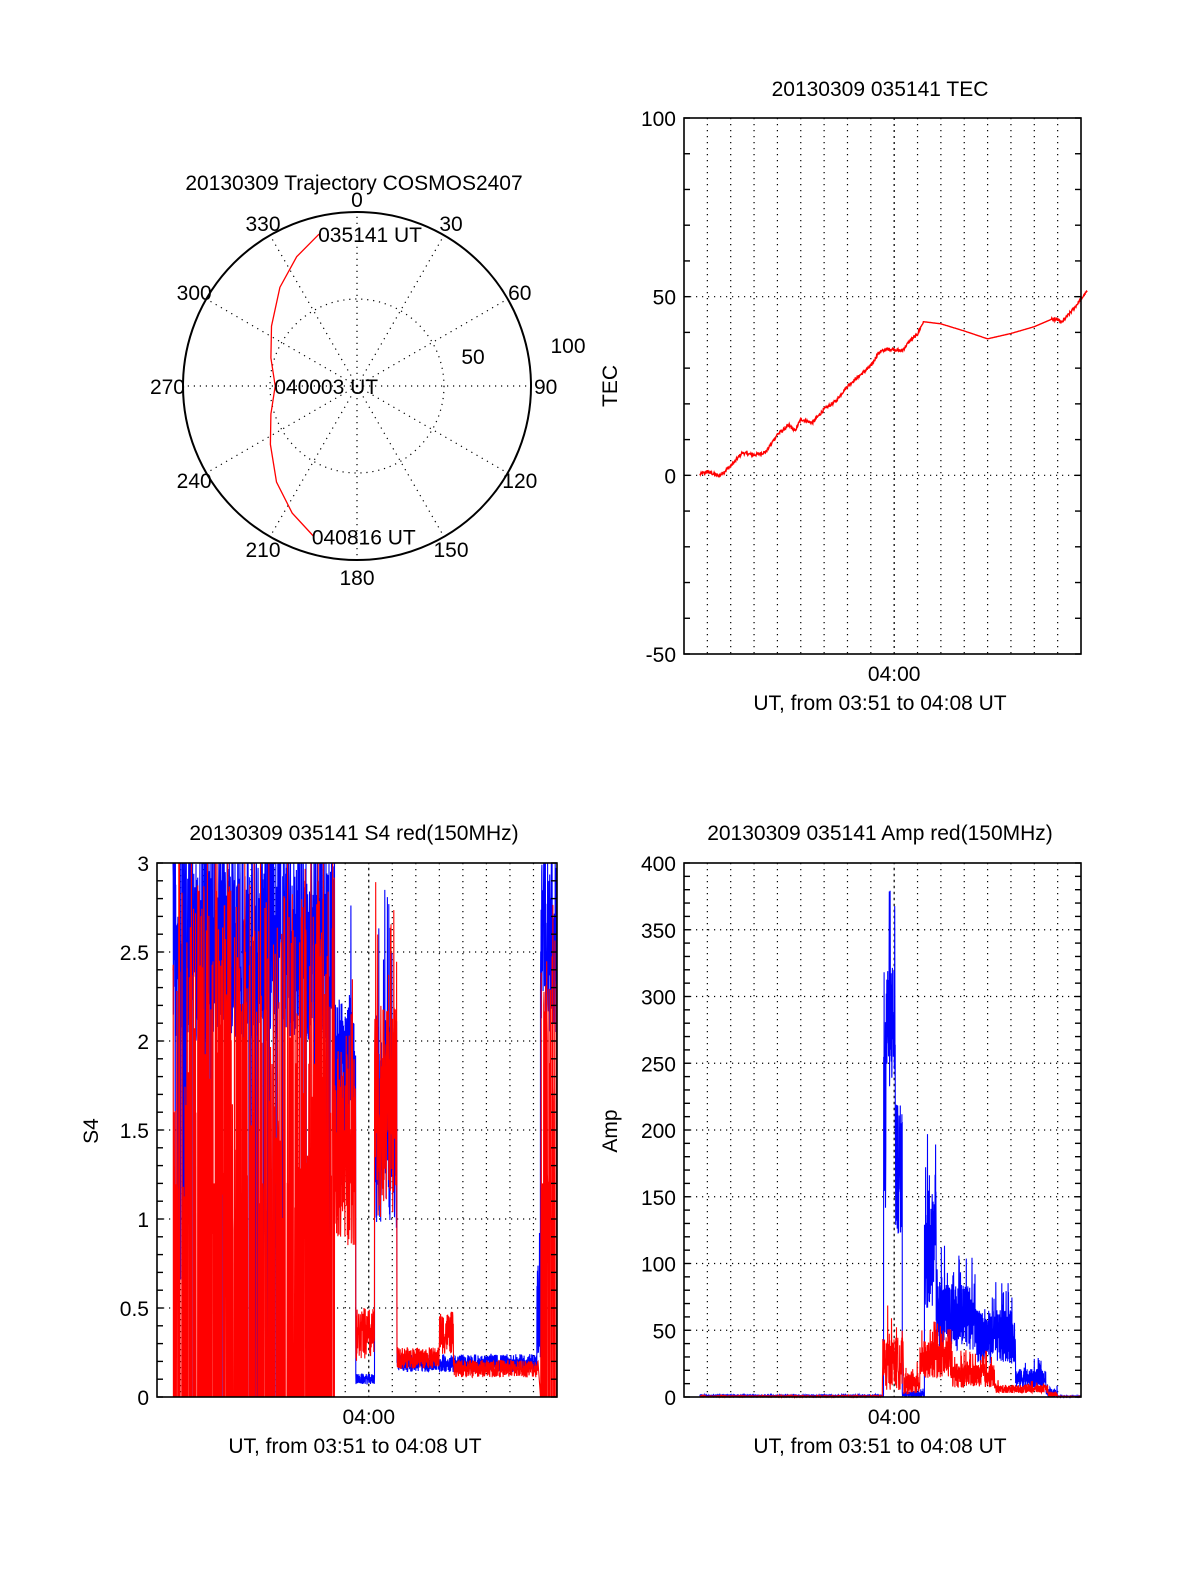  Describe the element at coordinates (194, 293) in the screenshot. I see `polar-angle-label-300: 300` at that location.